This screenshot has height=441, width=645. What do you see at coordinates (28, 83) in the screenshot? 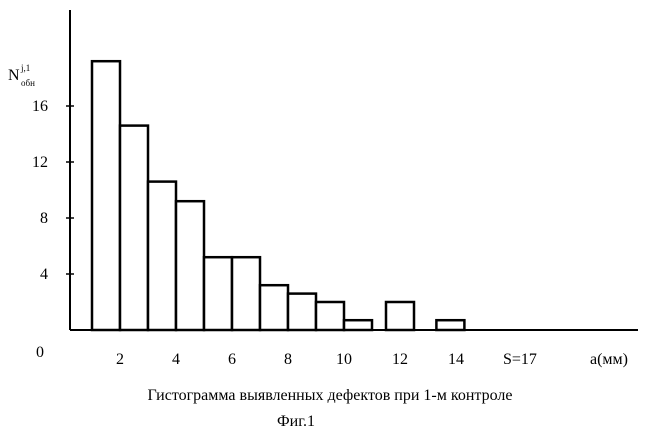
I see `y-axis-label-sub: обн` at bounding box center [28, 83].